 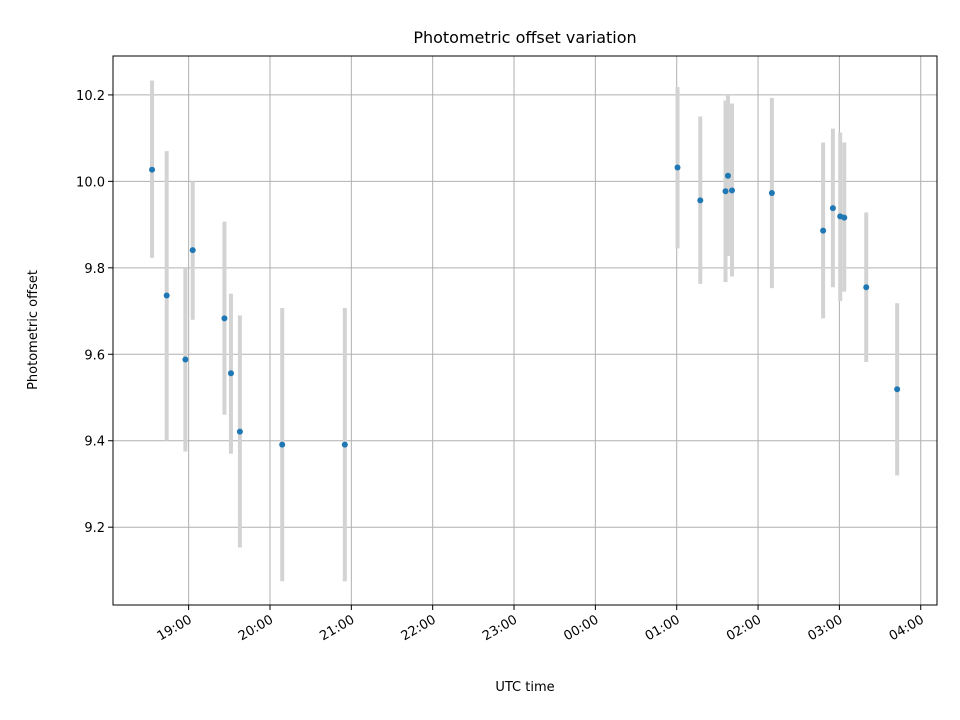 I want to click on y-tick-label: 9.6, so click(x=94, y=355).